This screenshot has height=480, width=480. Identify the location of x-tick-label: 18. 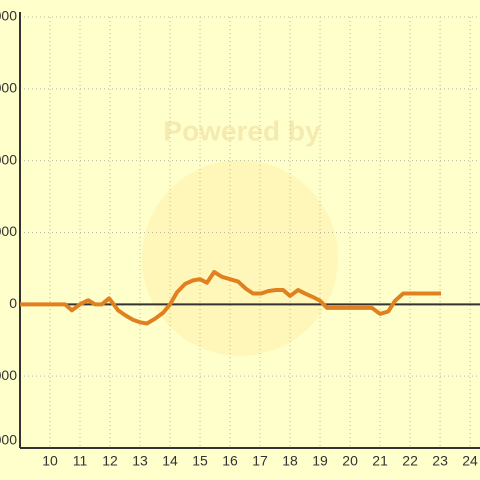
(290, 461).